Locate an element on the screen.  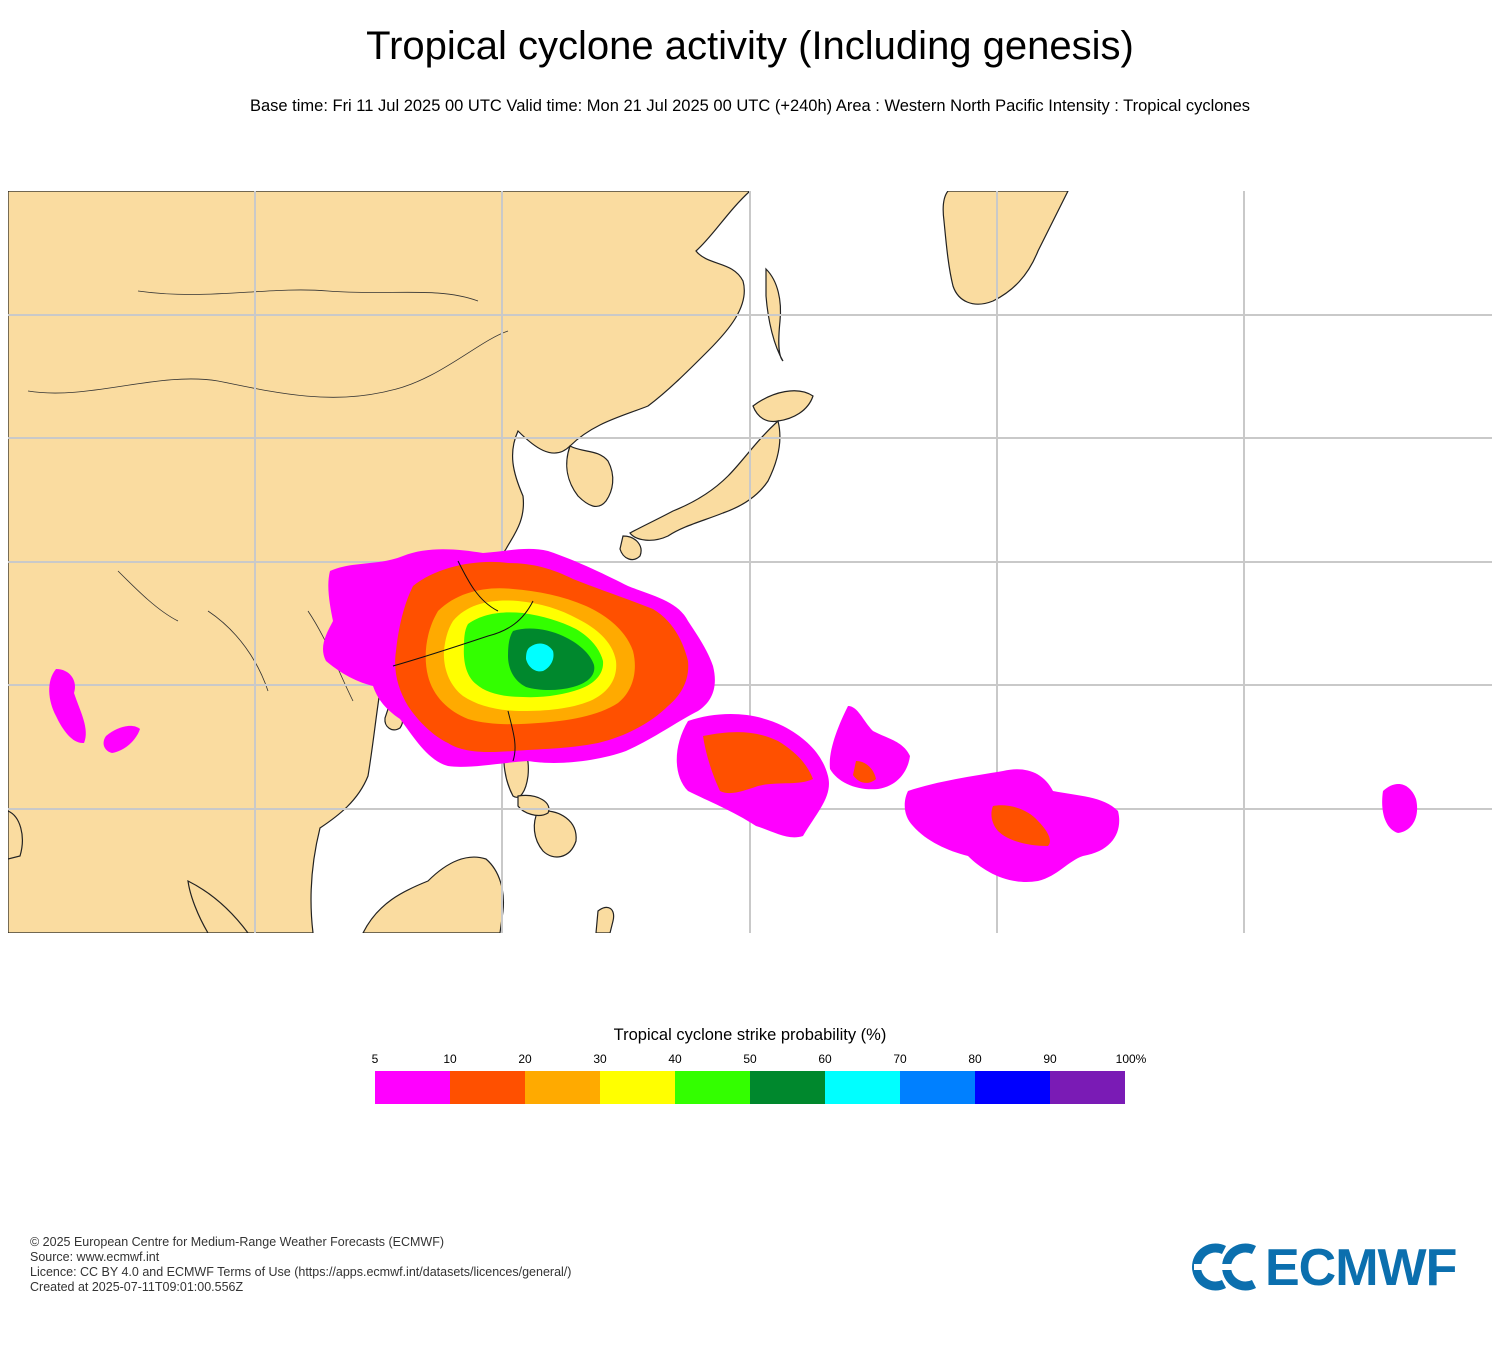
prob-10-tail3 is located at coordinates (1020, 825).